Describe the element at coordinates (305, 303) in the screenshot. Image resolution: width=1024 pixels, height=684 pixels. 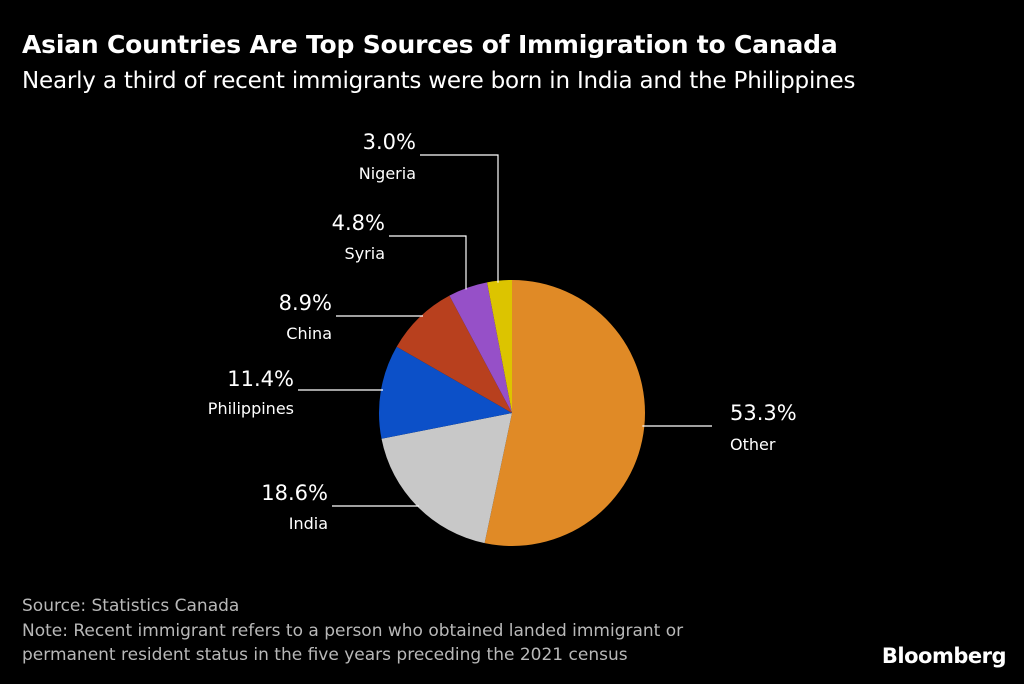
I see `value-label-china: 8.9%` at that location.